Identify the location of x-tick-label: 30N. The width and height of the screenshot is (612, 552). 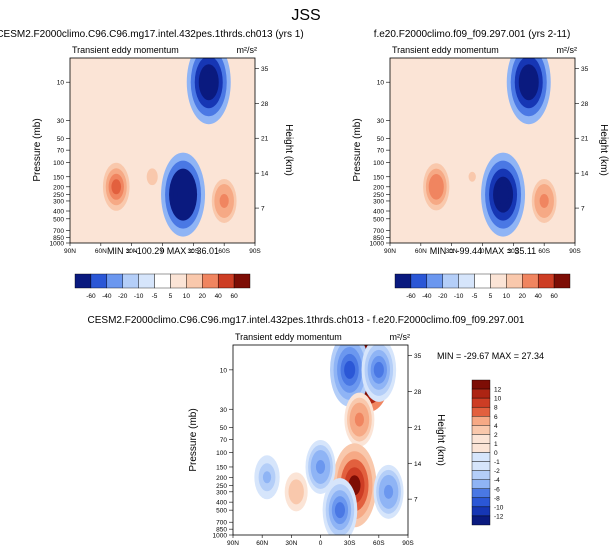
(452, 251).